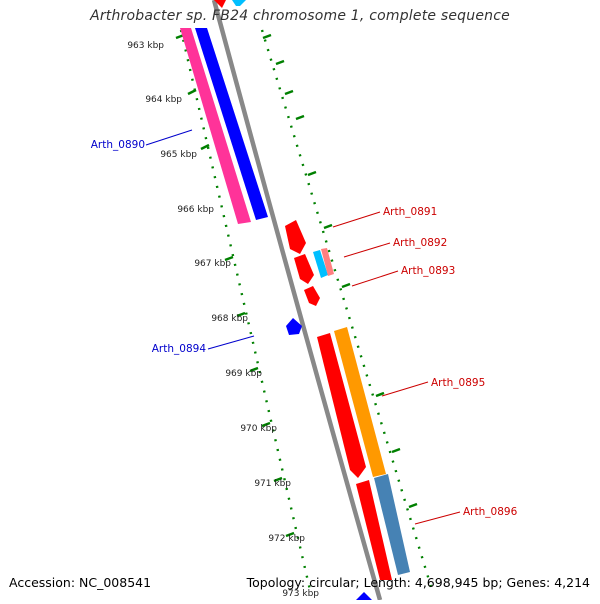 Image resolution: width=600 pixels, height=604 pixels. What do you see at coordinates (312, 296) in the screenshot?
I see `gene-Arth_0893-arrow` at bounding box center [312, 296].